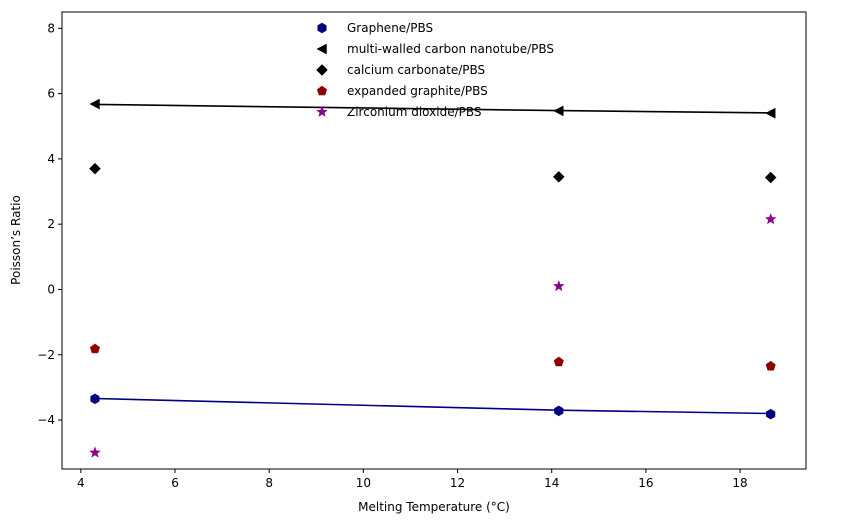 The height and width of the screenshot is (525, 844). Describe the element at coordinates (51, 28) in the screenshot. I see `y-tick-label: 8` at that location.